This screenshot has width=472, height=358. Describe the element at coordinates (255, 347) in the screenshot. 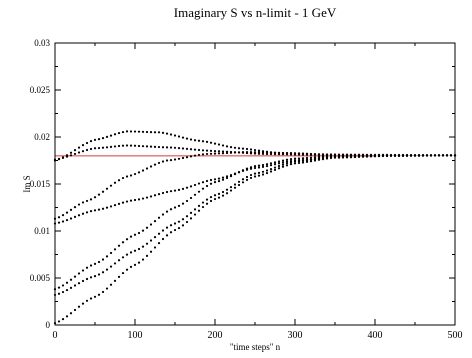

I see `x-axis-label: "time steps" n` at that location.